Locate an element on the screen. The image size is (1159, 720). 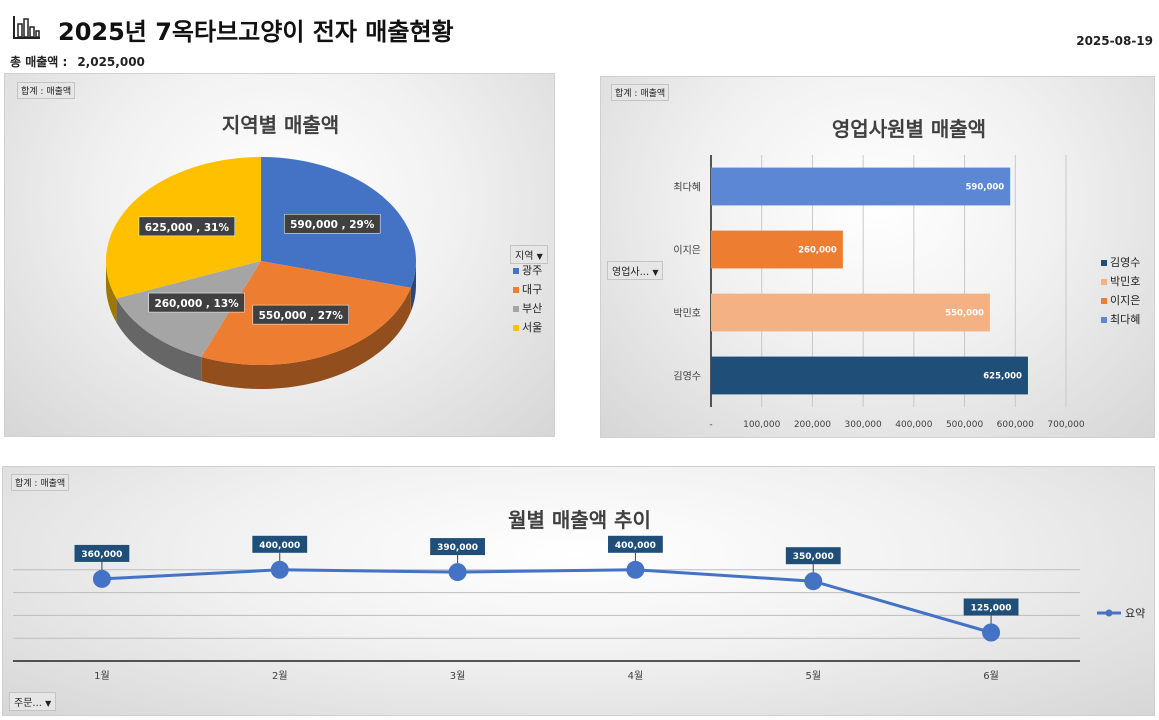
line-data-label: 350,000 is located at coordinates (813, 557).